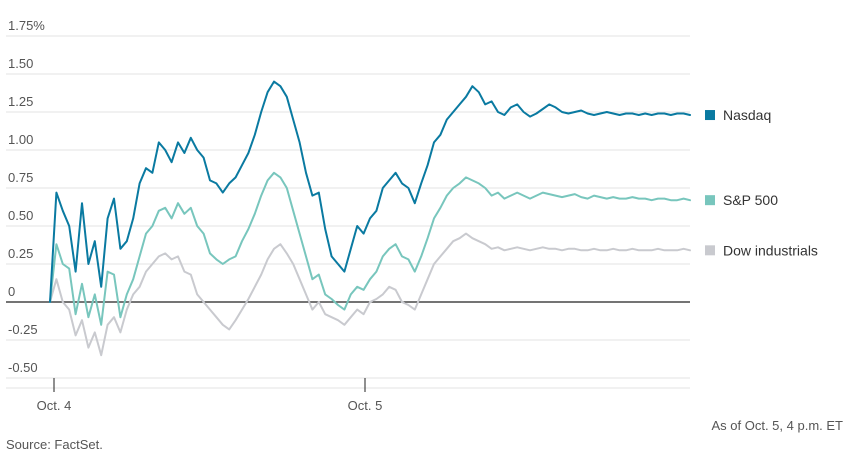 Image resolution: width=865 pixels, height=461 pixels. I want to click on legend-swatch-dow-industrials, so click(710, 250).